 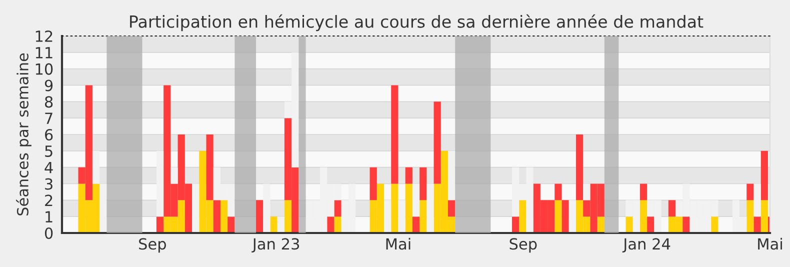 I want to click on y-tick-label: 0, so click(x=48, y=233).